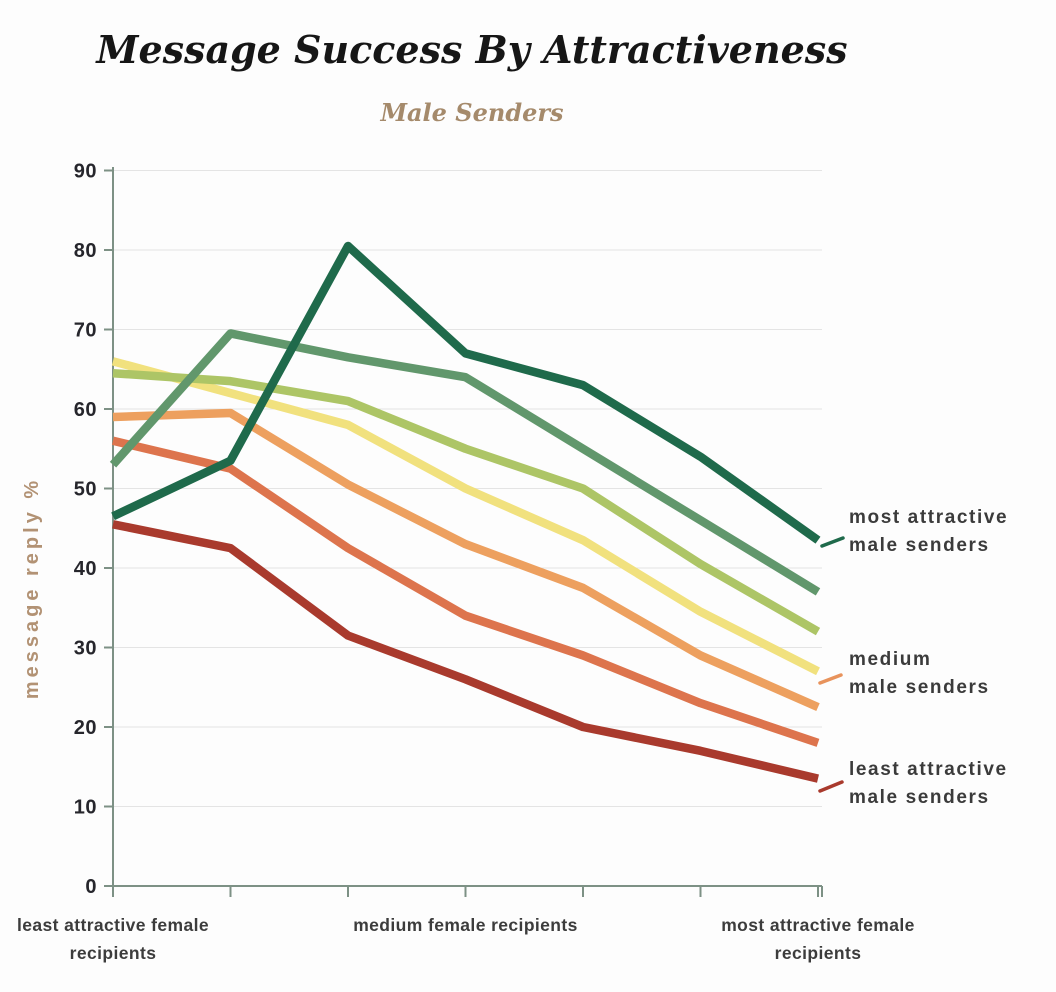 The height and width of the screenshot is (992, 1056). I want to click on x-category-label-line: medium female recipients, so click(465, 925).